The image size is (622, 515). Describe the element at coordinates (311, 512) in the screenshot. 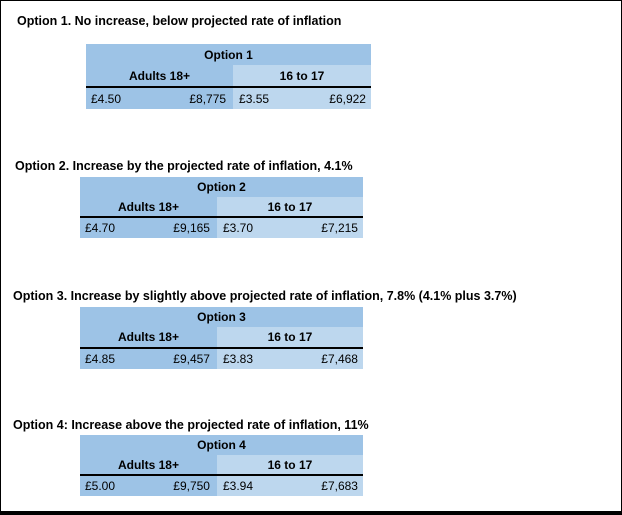

I see `bottom-border-rule` at that location.